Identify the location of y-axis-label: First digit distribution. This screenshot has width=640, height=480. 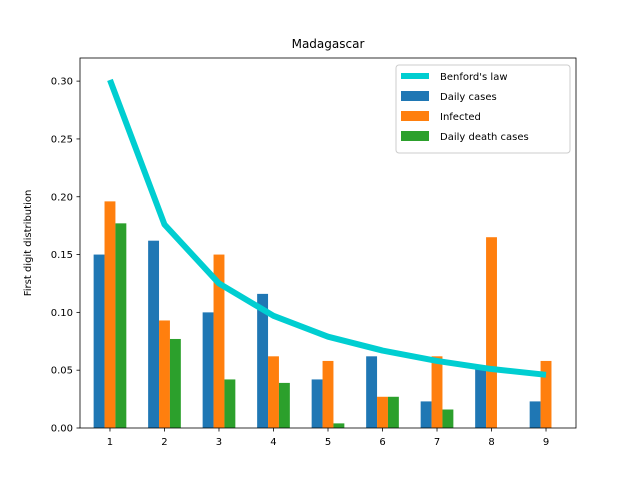
(28, 243).